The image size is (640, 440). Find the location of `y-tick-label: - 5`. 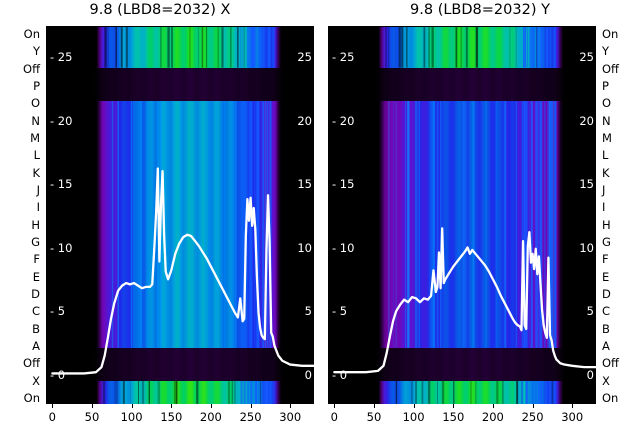

y-tick-label: - 5 is located at coordinates (340, 311).